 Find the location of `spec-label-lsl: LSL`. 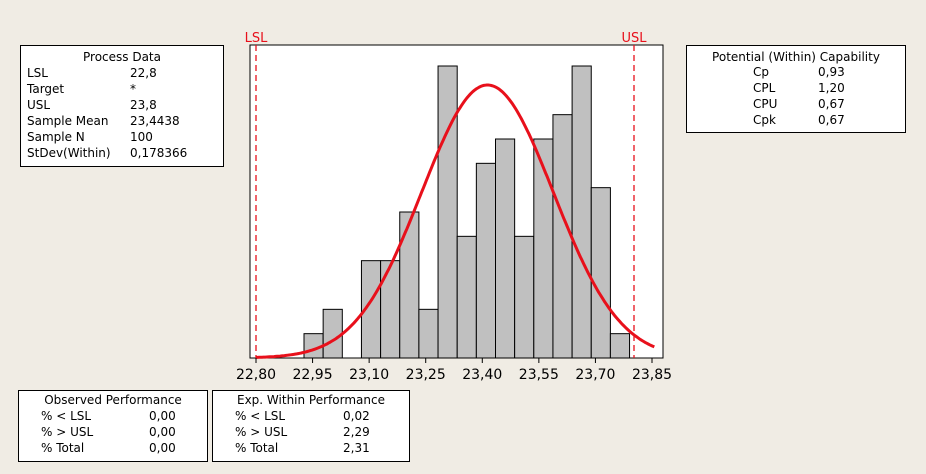

spec-label-lsl: LSL is located at coordinates (256, 38).